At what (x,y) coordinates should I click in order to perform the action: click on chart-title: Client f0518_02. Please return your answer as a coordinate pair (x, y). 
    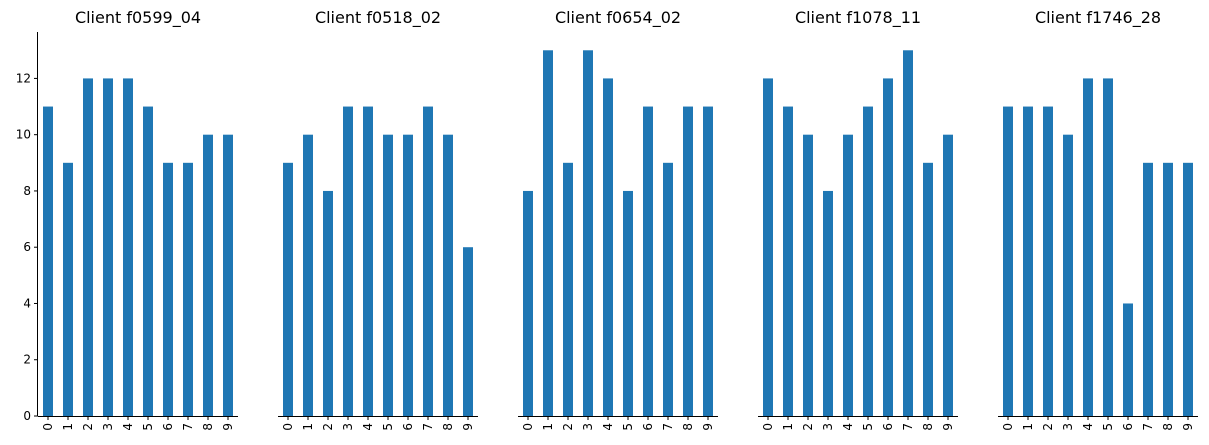
    Looking at the image, I should click on (378, 18).